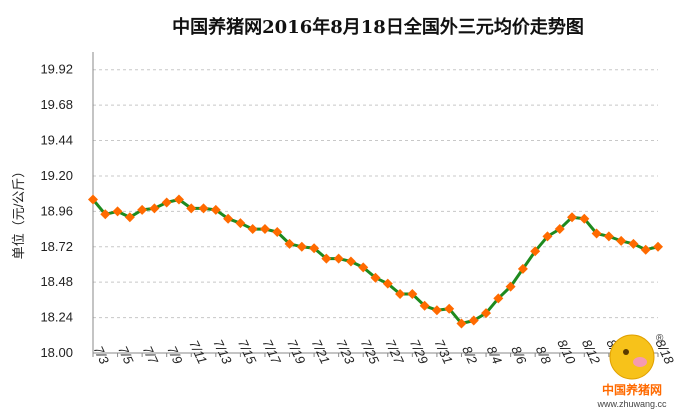  I want to click on x-tick-label: 7/19, so click(296, 351).